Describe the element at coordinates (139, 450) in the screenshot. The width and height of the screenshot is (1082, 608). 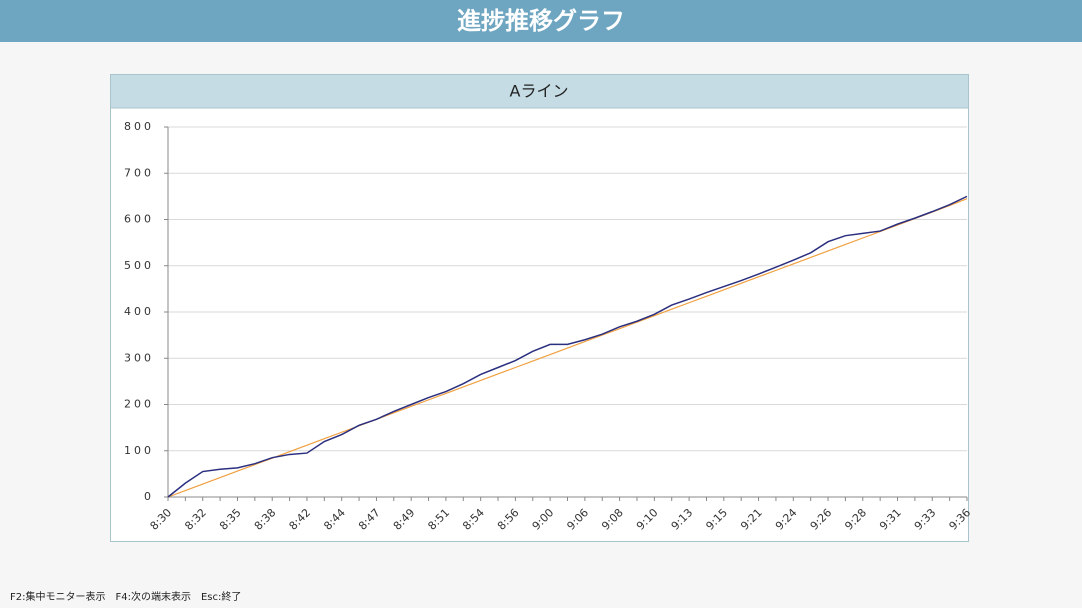
I see `y-tick-label: 100` at that location.